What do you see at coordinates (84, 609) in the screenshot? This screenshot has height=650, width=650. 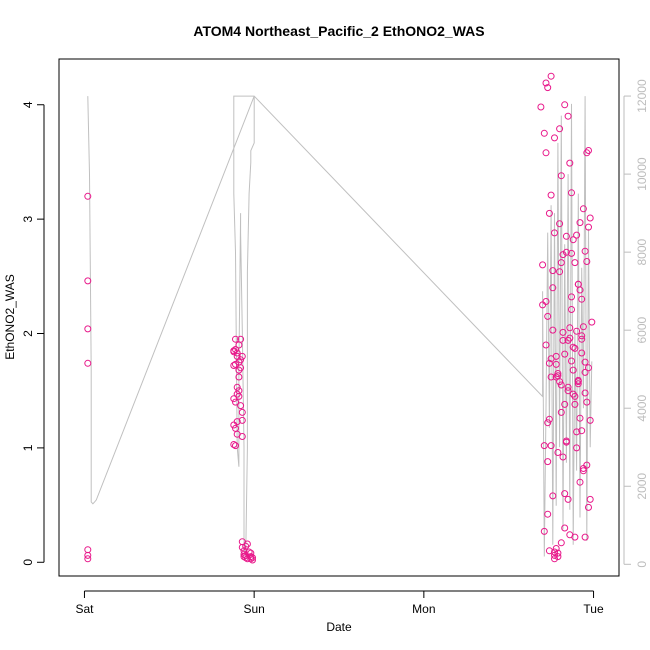 I see `x-tick-label: Sat` at bounding box center [84, 609].